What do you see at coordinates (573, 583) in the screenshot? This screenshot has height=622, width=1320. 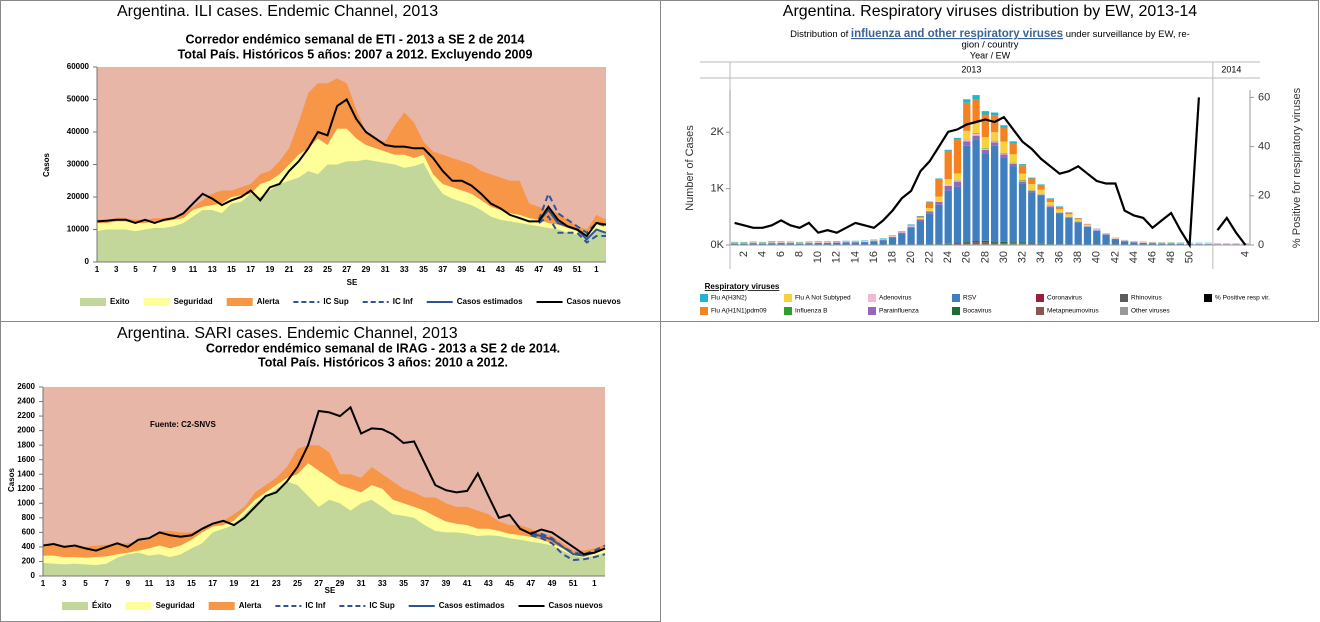 I see `x-tick-label: 51` at bounding box center [573, 583].